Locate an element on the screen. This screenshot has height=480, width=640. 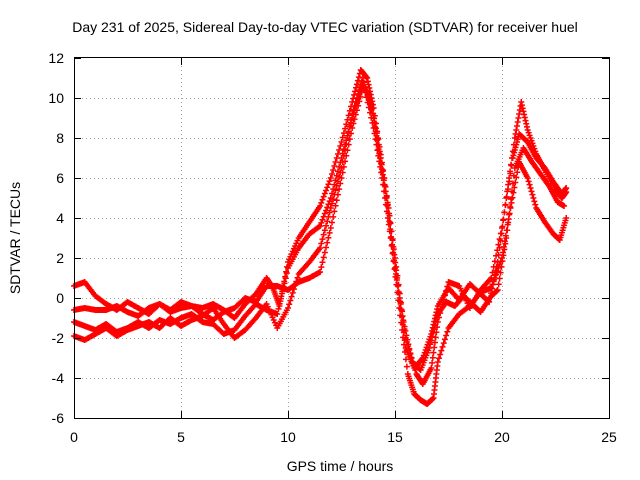
y-axis-label: SDTVAR / TECUs is located at coordinates (15, 238).